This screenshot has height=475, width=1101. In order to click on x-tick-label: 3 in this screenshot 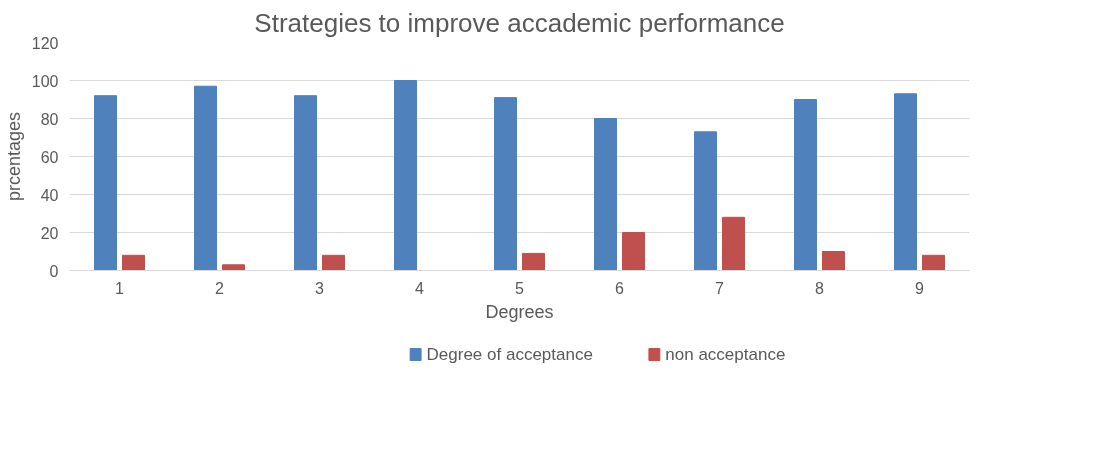, I will do `click(320, 288)`.